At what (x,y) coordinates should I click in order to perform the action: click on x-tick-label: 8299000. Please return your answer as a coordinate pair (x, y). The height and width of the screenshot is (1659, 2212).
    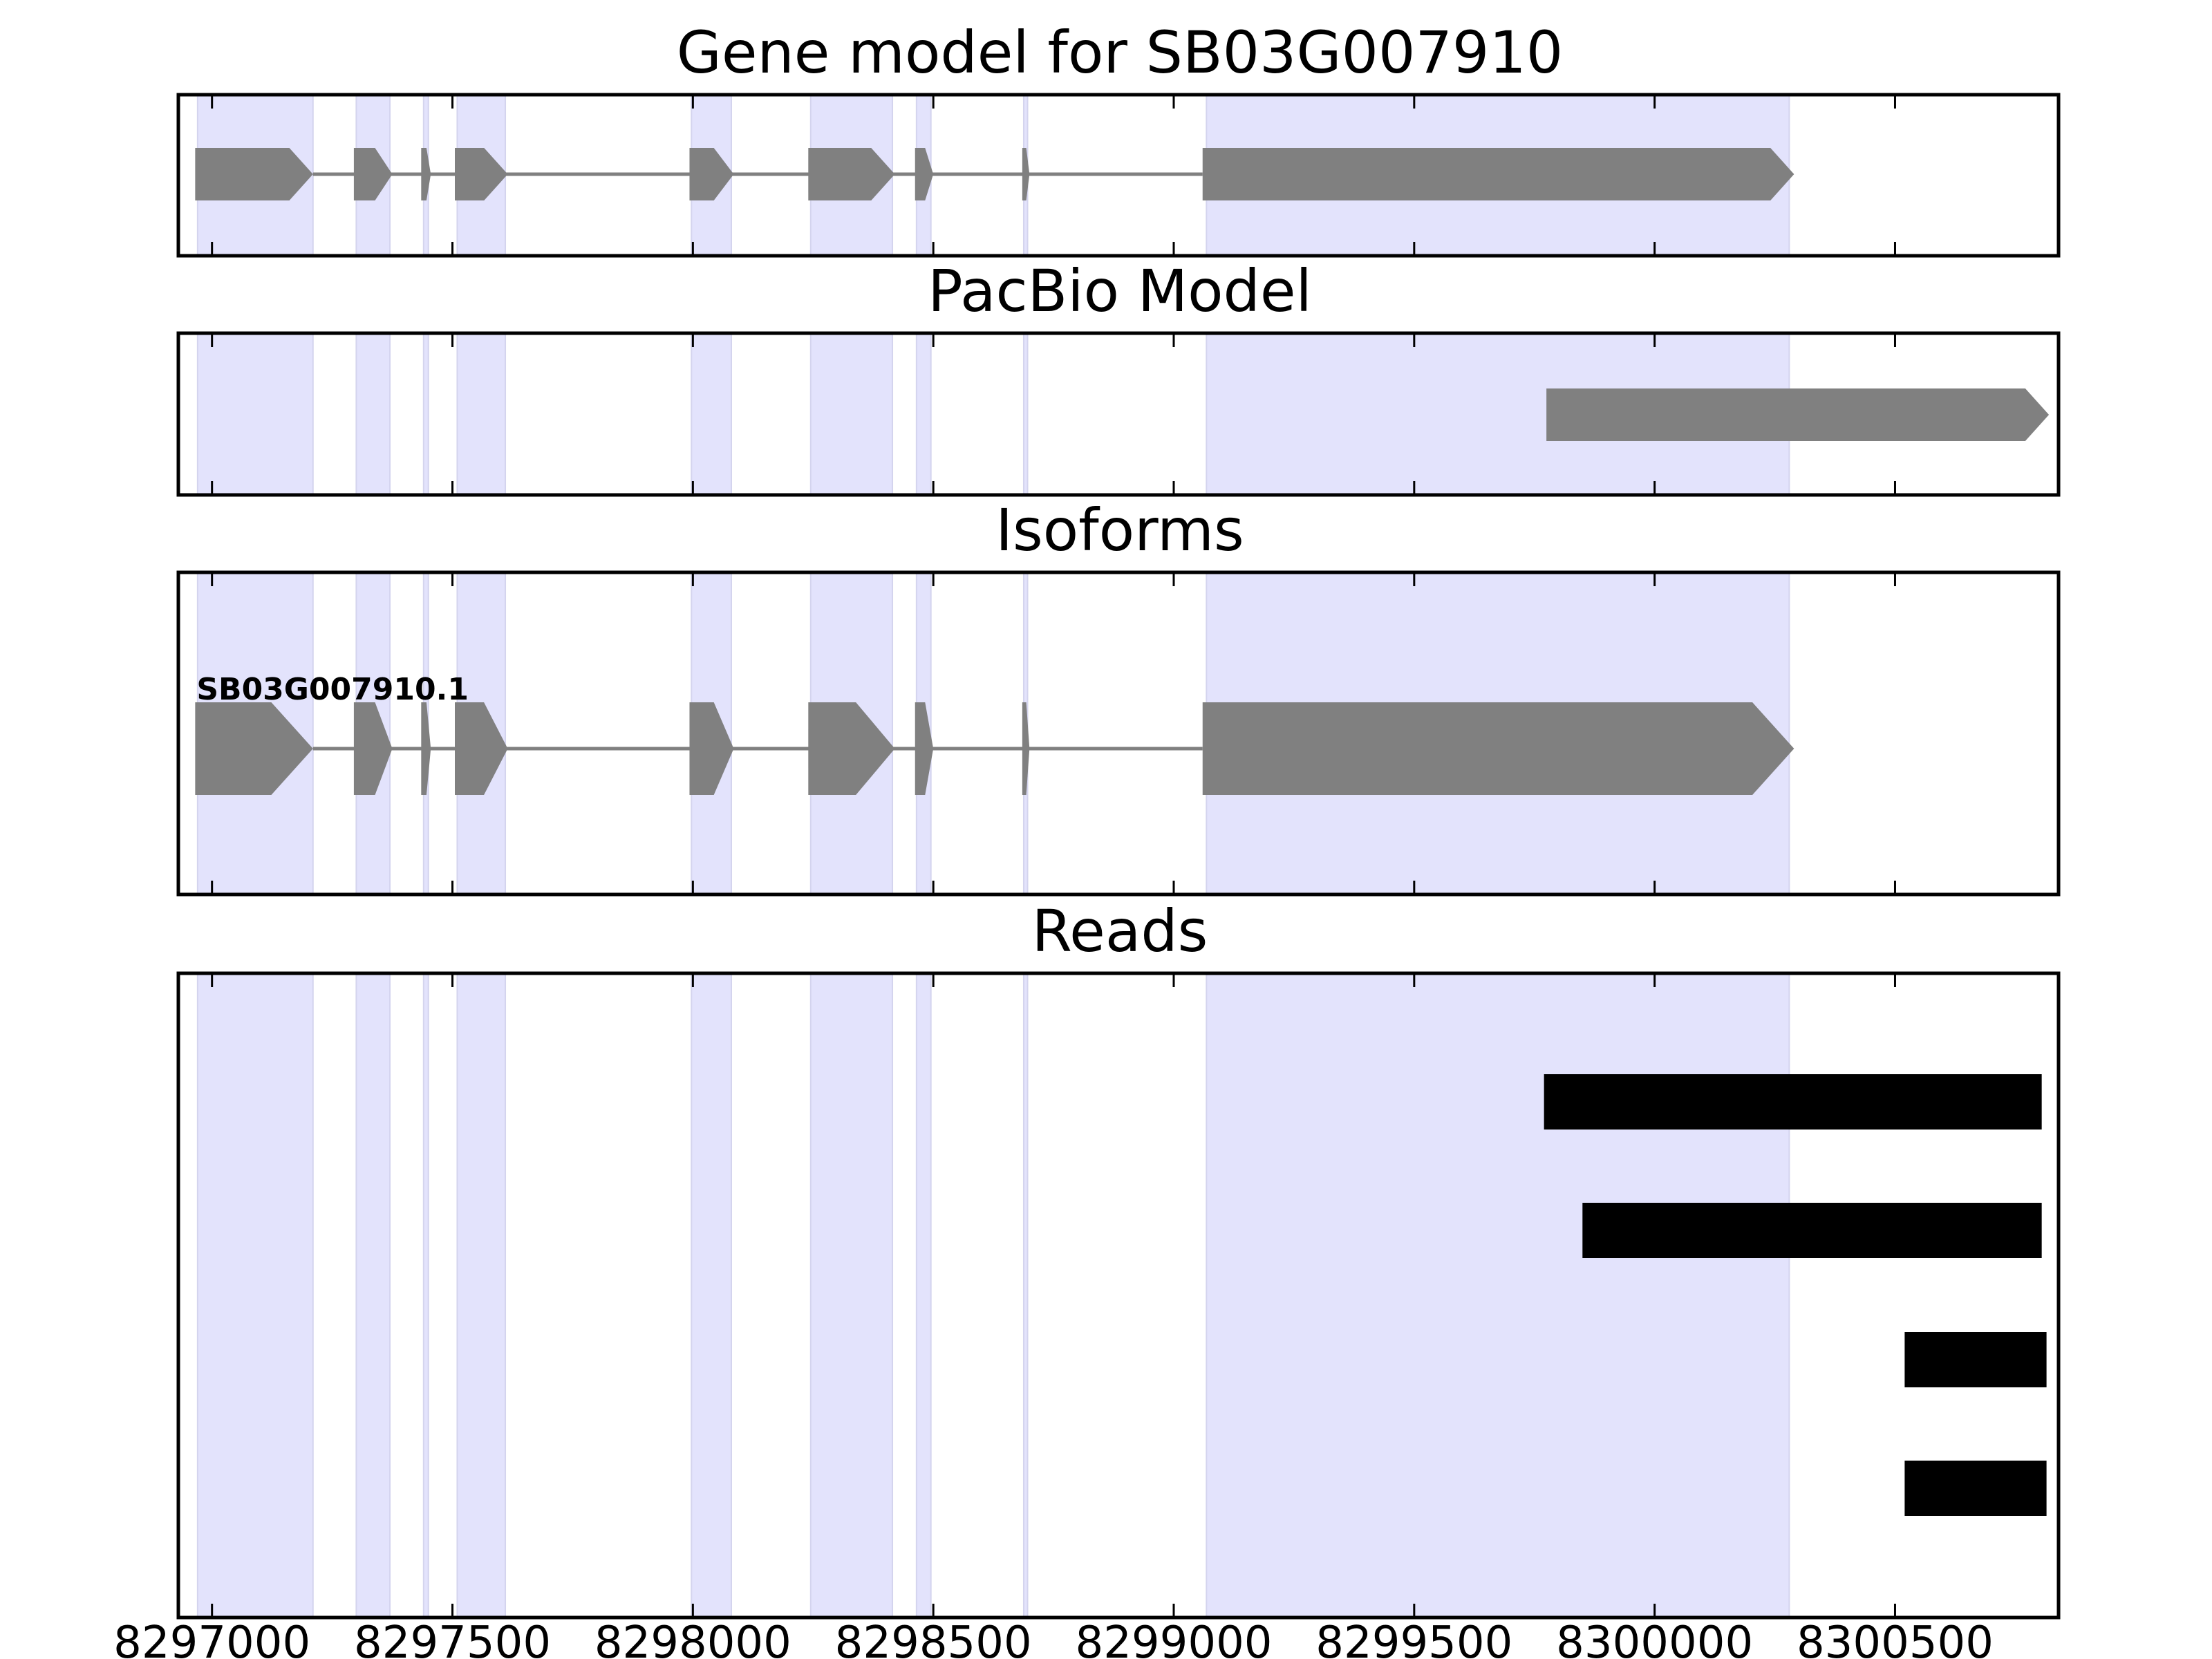
    Looking at the image, I should click on (1173, 1638).